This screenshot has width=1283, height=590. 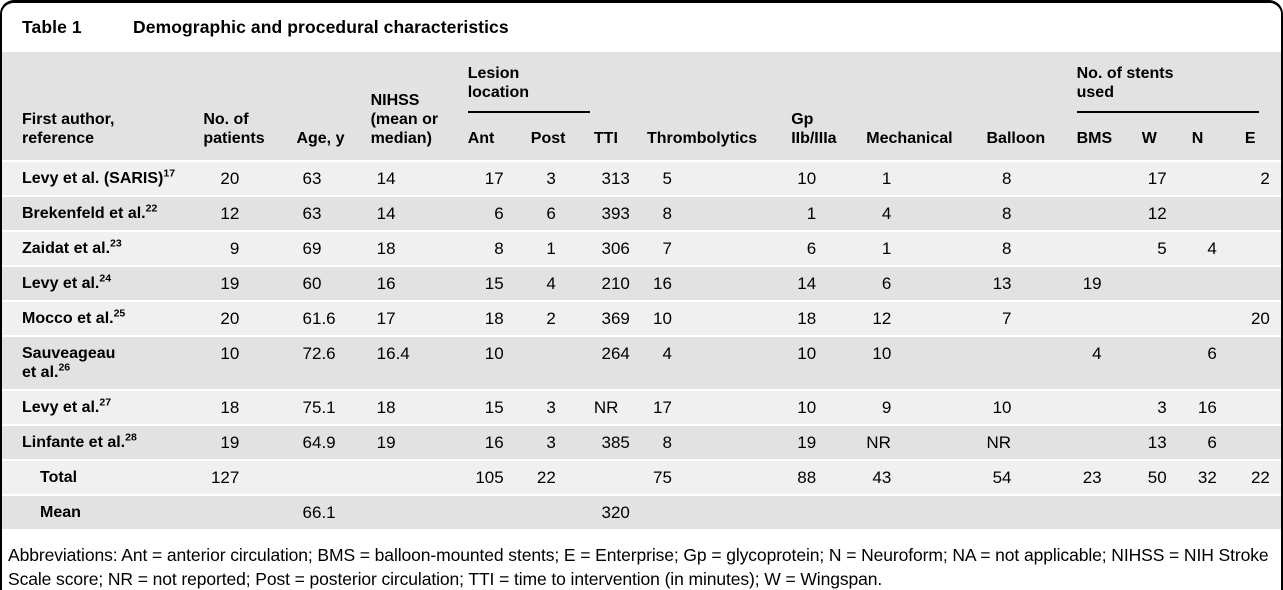 What do you see at coordinates (103, 106) in the screenshot?
I see `col-header-author: First author, reference` at bounding box center [103, 106].